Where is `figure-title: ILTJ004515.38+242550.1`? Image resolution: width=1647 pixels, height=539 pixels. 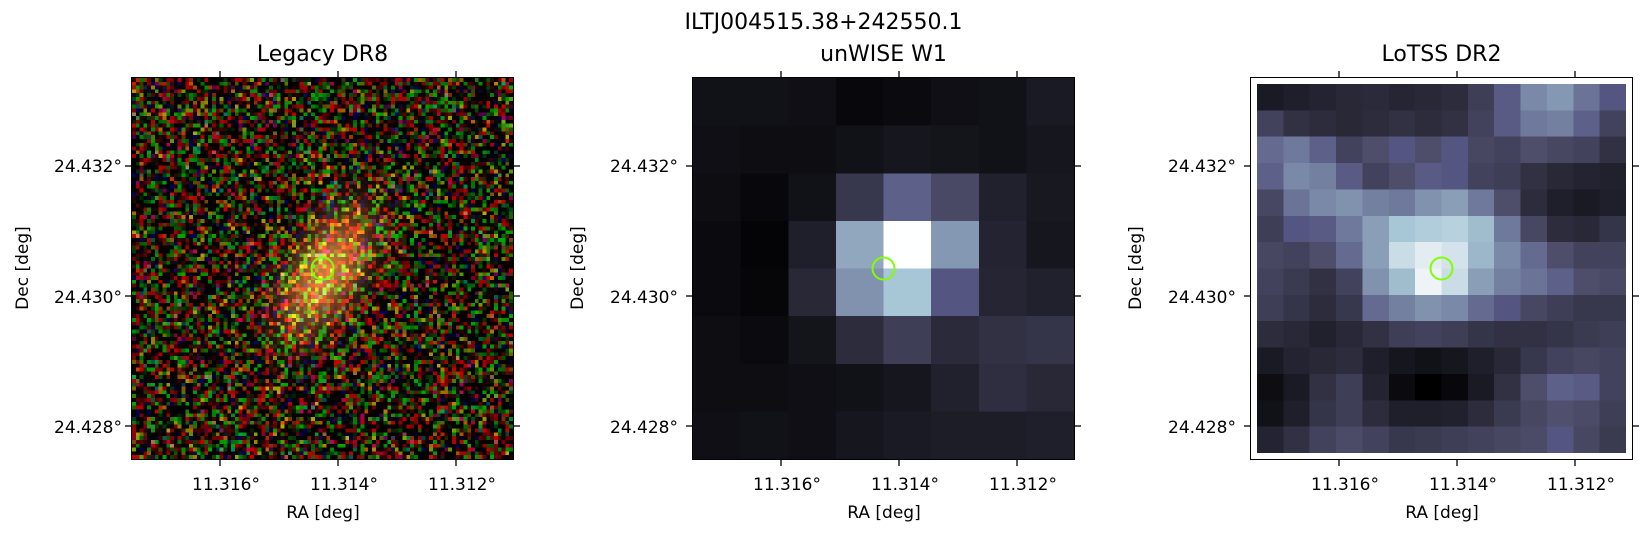 figure-title: ILTJ004515.38+242550.1 is located at coordinates (823, 22).